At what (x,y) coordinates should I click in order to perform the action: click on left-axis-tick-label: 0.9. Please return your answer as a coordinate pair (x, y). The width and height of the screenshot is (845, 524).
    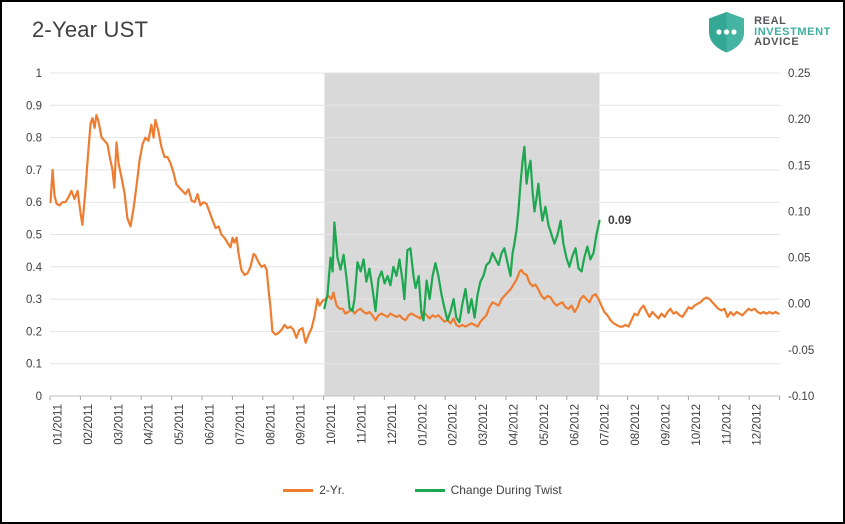
    Looking at the image, I should click on (34, 106).